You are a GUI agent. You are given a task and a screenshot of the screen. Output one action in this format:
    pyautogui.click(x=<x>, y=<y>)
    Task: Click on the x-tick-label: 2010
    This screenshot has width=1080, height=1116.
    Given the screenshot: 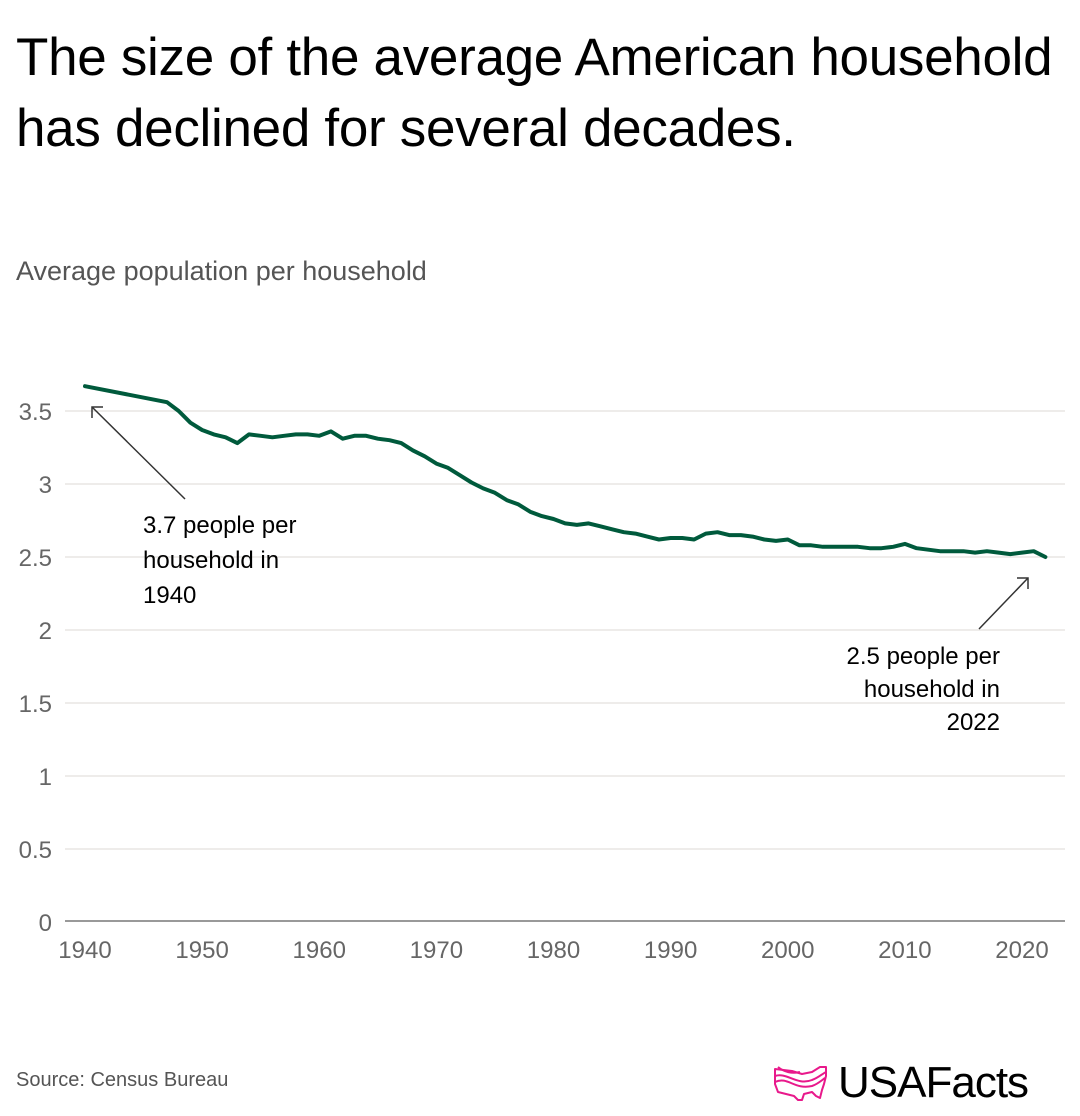 What is the action you would take?
    pyautogui.click(x=904, y=950)
    